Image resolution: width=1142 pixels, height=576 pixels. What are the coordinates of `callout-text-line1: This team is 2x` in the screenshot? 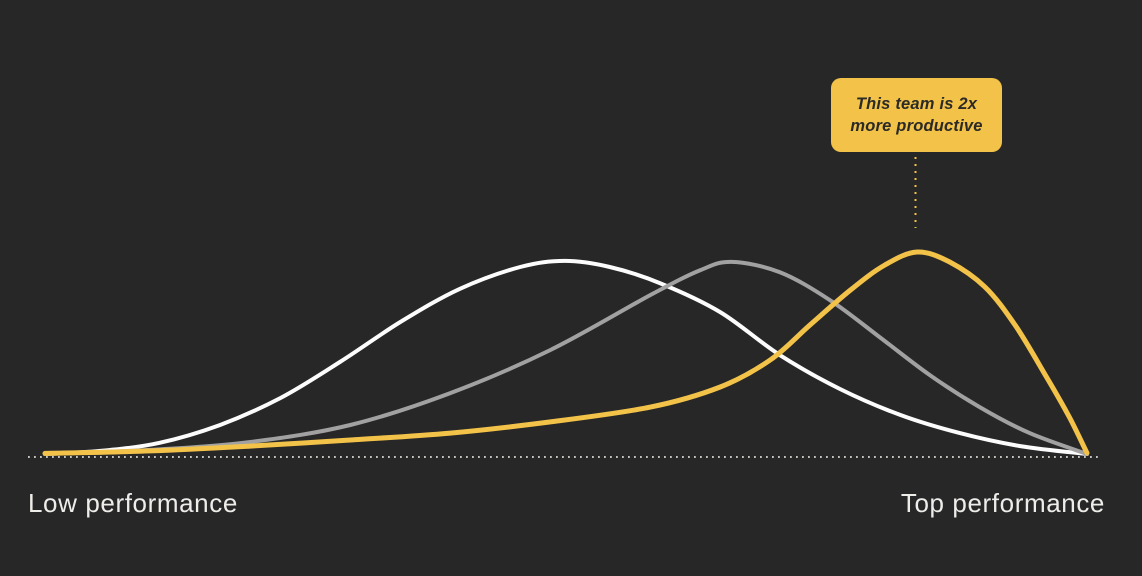 It's located at (916, 103).